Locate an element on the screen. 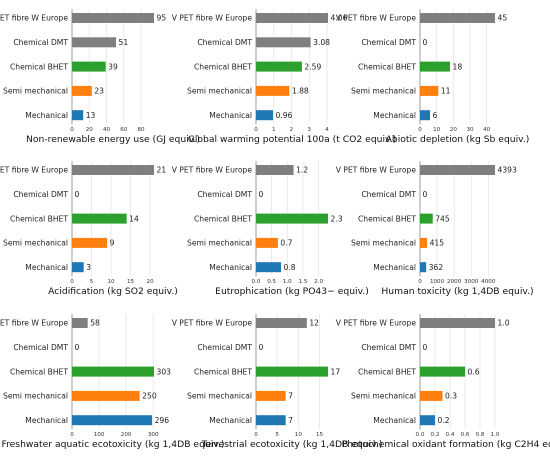 The height and width of the screenshot is (457, 550). data-label: 11 is located at coordinates (446, 91).